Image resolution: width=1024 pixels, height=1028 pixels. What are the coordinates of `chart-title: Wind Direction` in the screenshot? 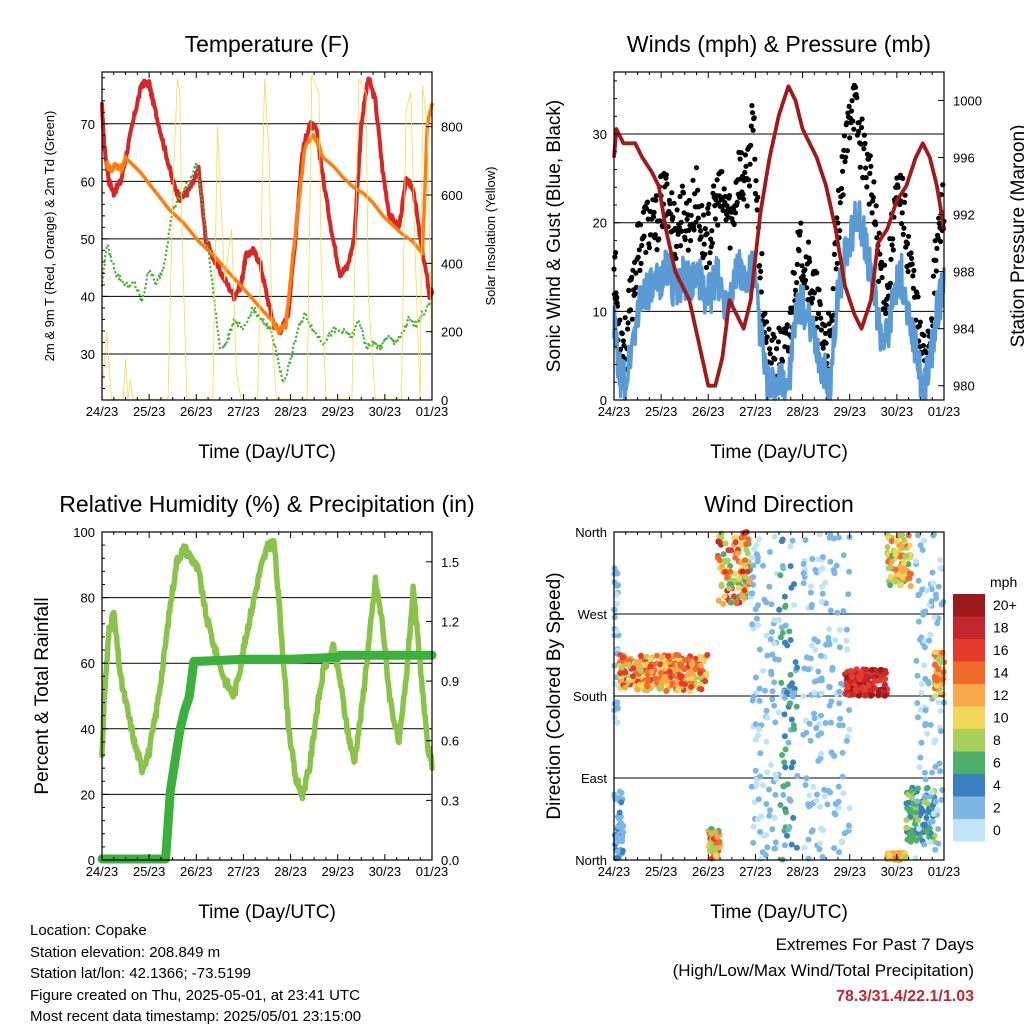 It's located at (779, 504).